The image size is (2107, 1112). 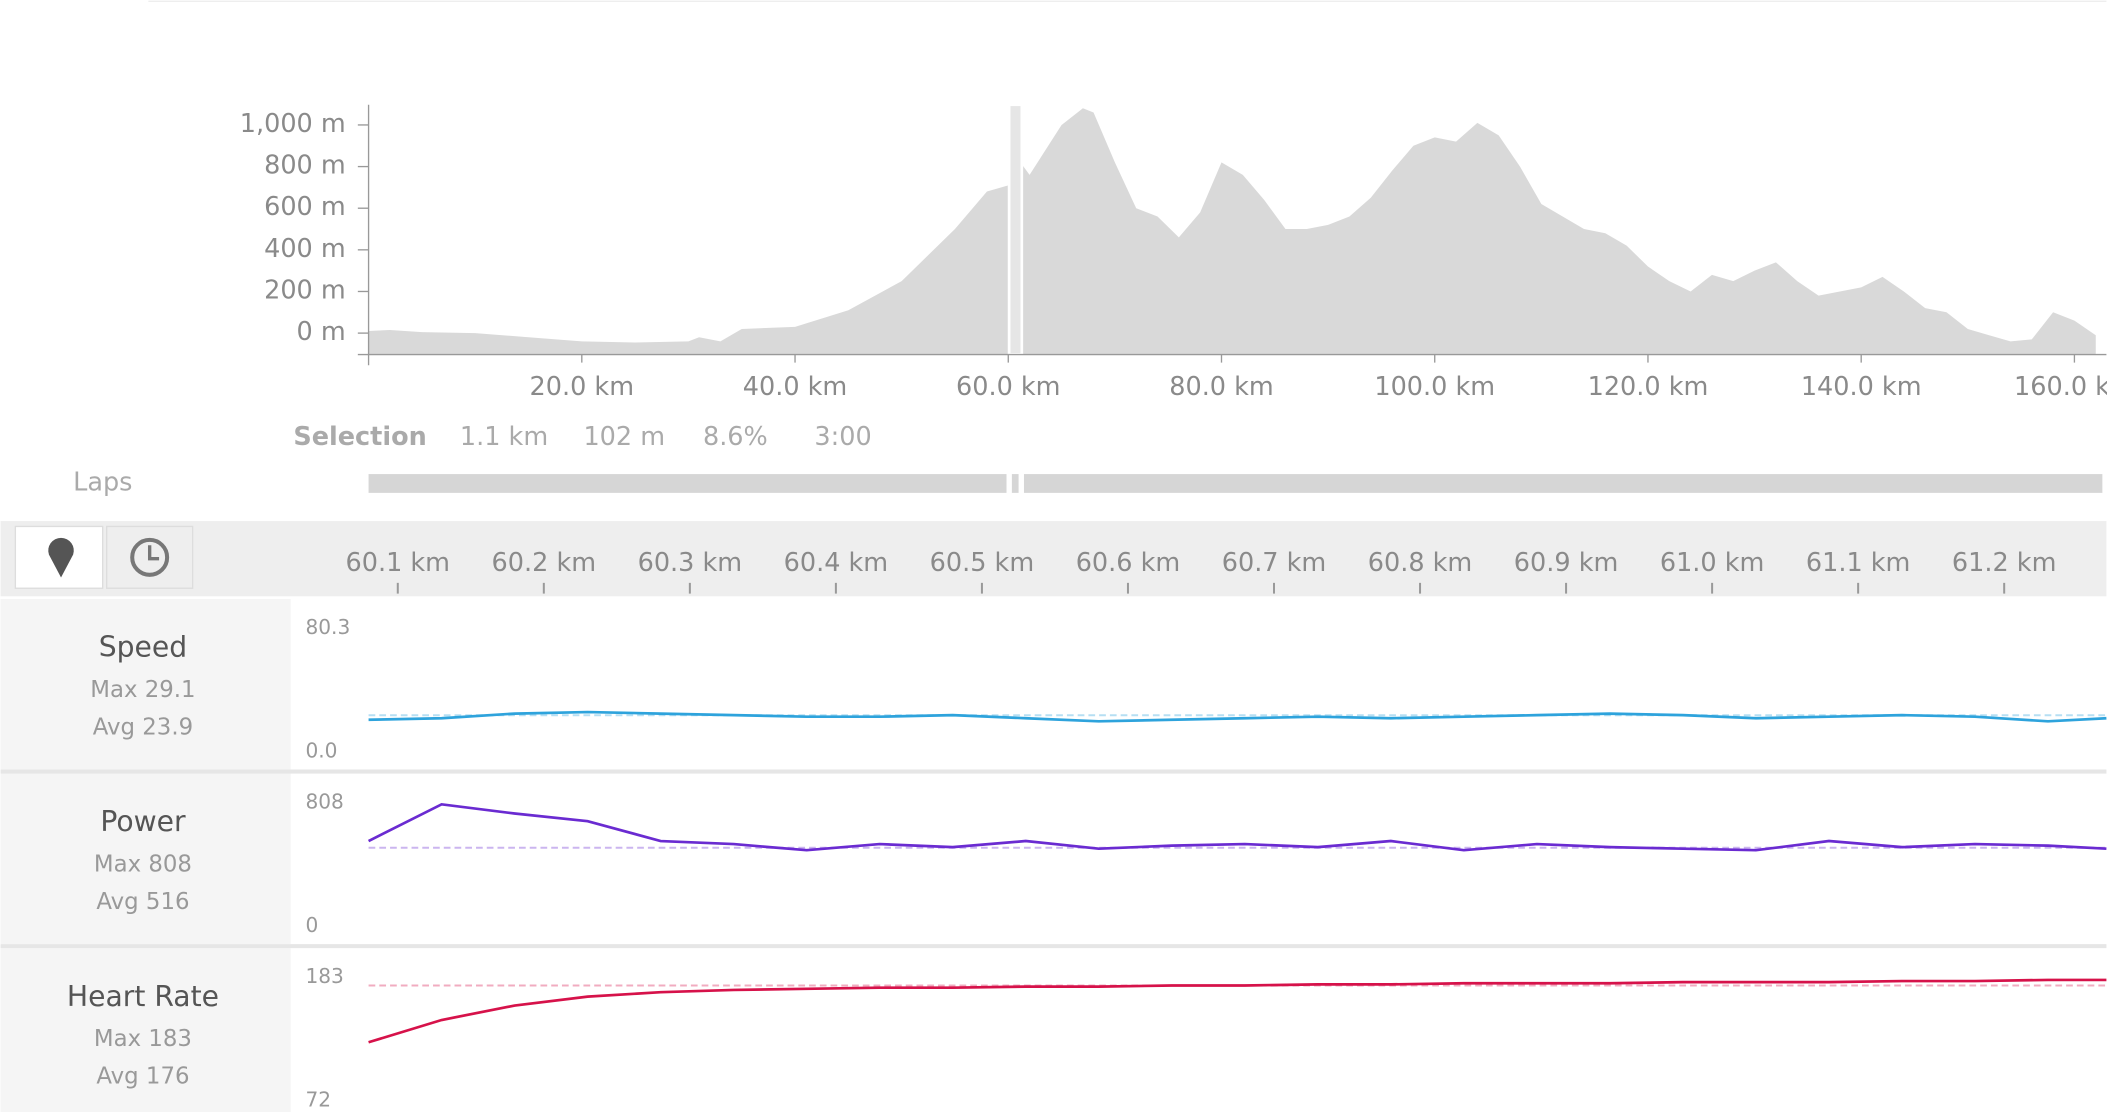 What do you see at coordinates (1434, 387) in the screenshot?
I see `x-tick-label: 100.0 km` at bounding box center [1434, 387].